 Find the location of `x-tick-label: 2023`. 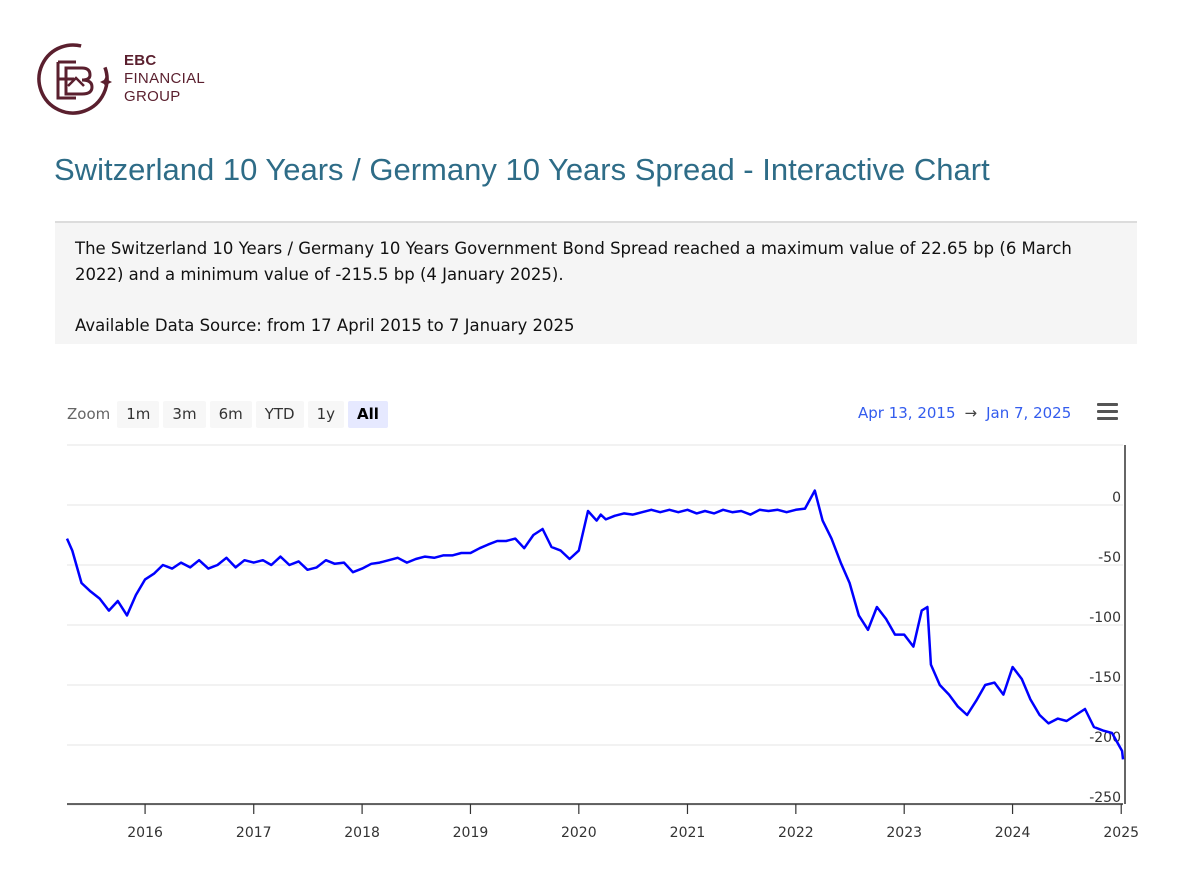

x-tick-label: 2023 is located at coordinates (904, 833).